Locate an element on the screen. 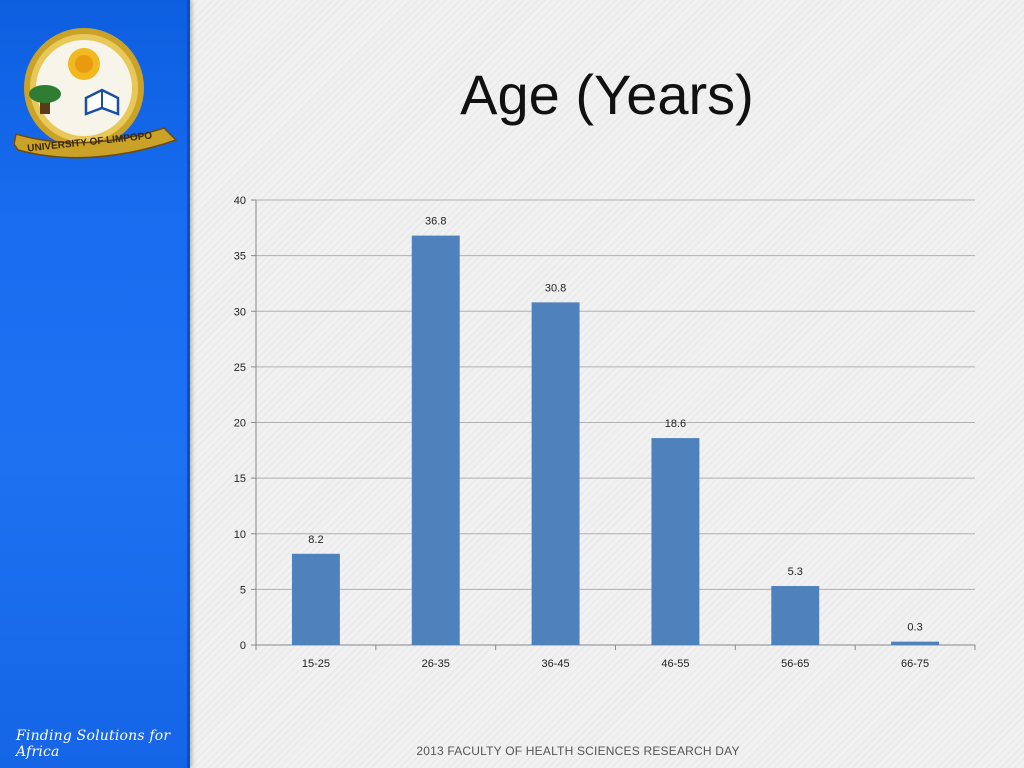  x-tick-label-56-65: 56-65 is located at coordinates (795, 664).